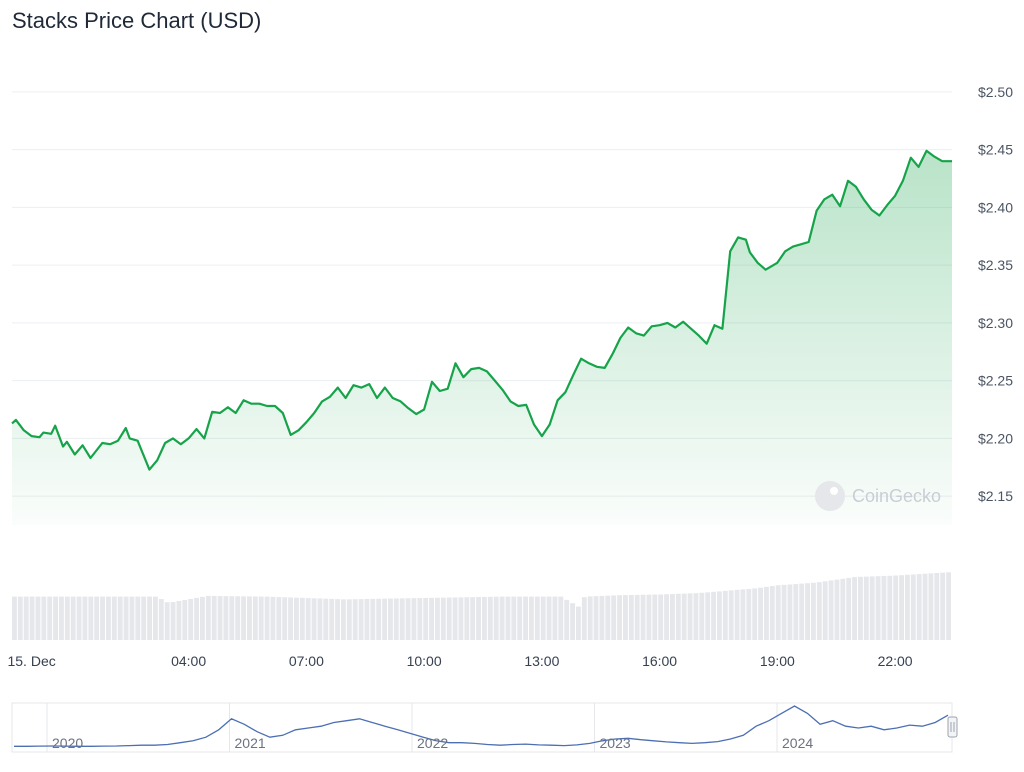 This screenshot has width=1024, height=772. I want to click on y-tick-label: $2.40, so click(995, 207).